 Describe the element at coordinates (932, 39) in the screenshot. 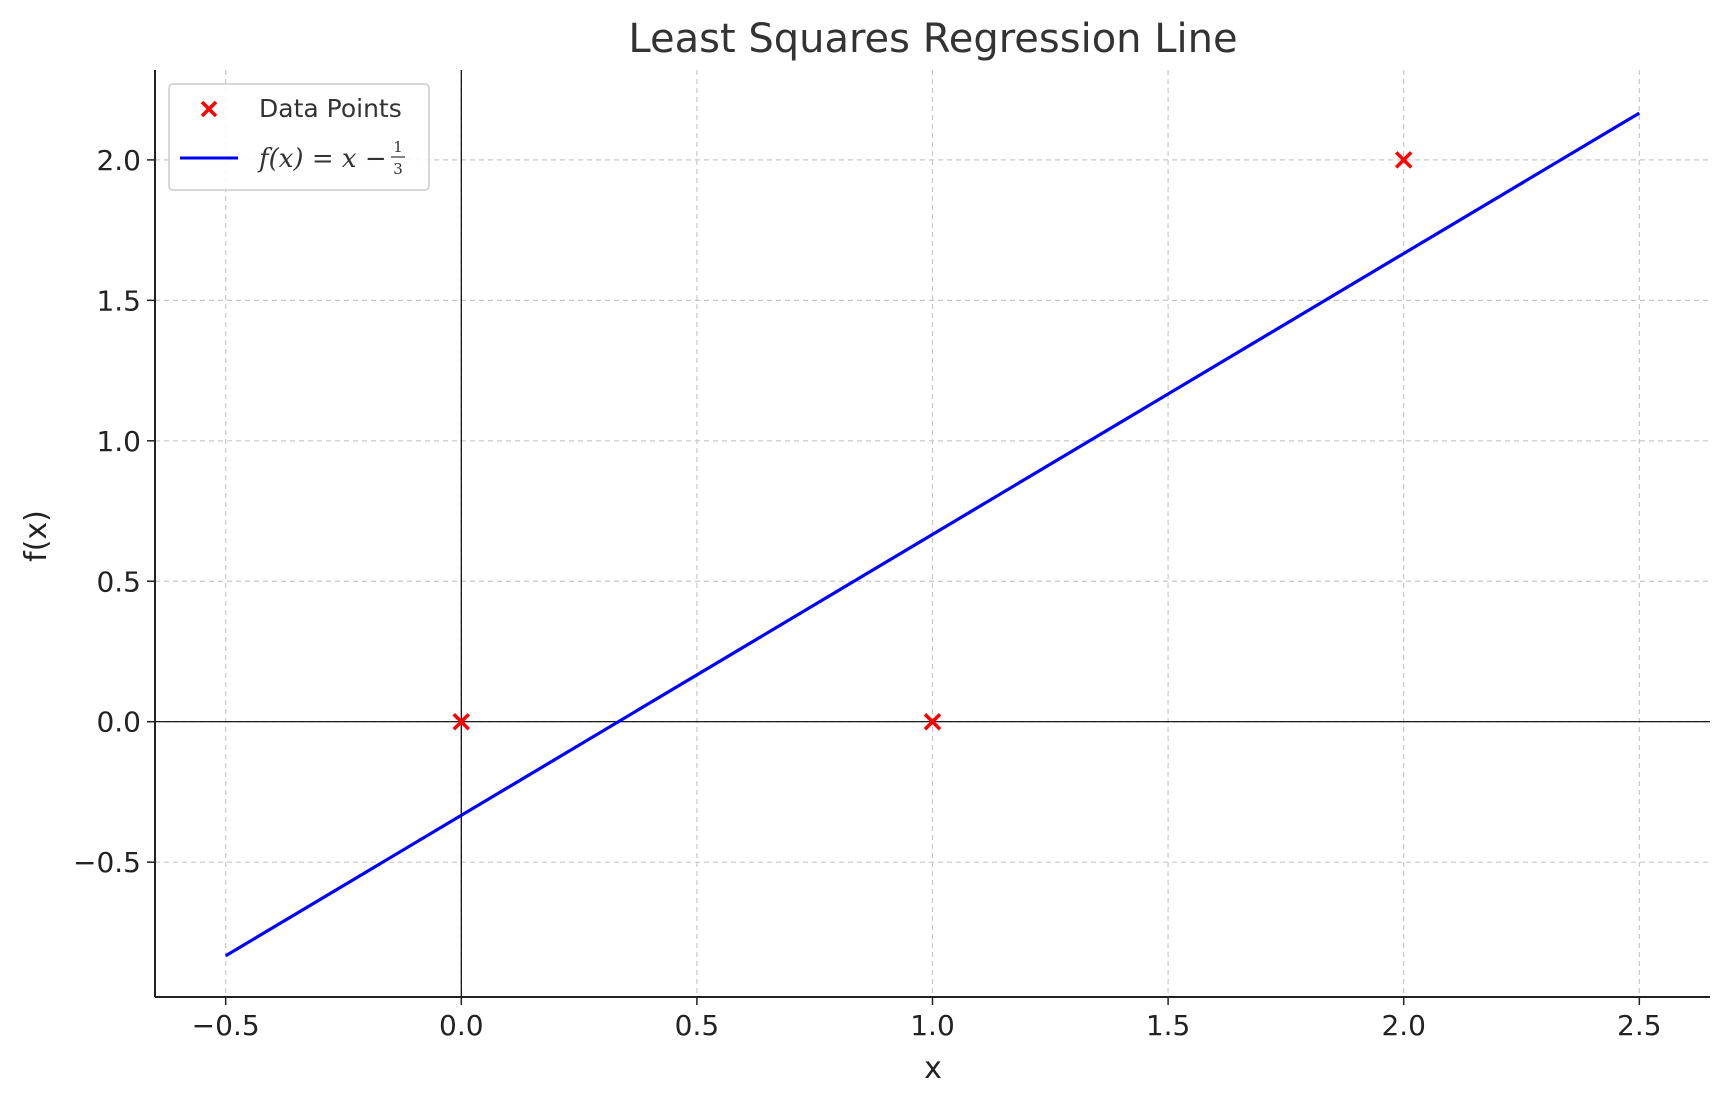

I see `chart-title: Least Squares Regression Line` at that location.